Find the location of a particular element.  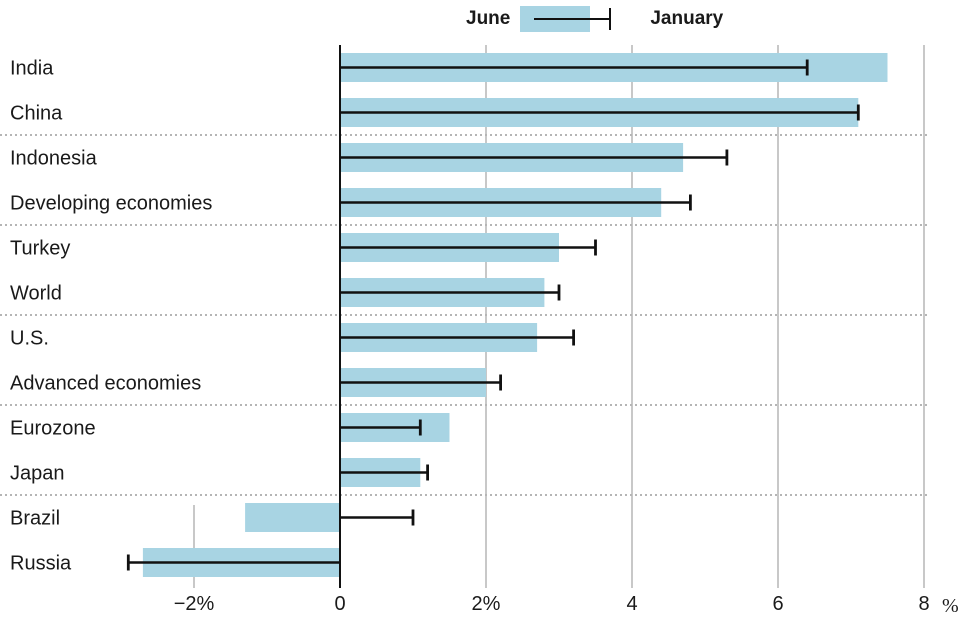

june-bar is located at coordinates (292, 517).